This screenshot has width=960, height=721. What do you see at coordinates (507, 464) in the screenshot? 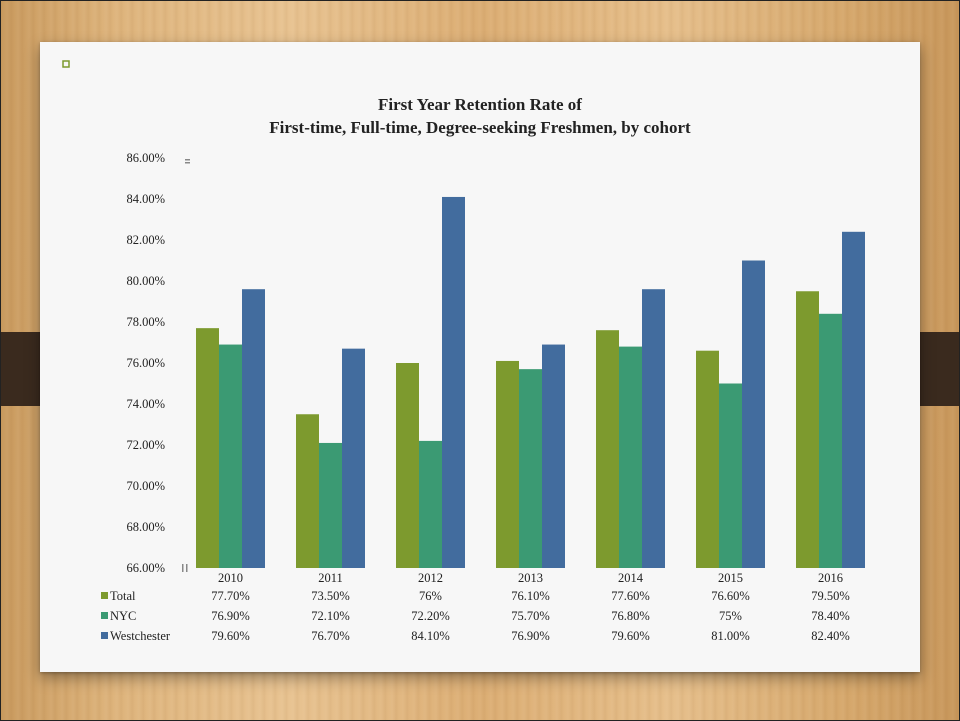
I see `bar-total-2013` at bounding box center [507, 464].